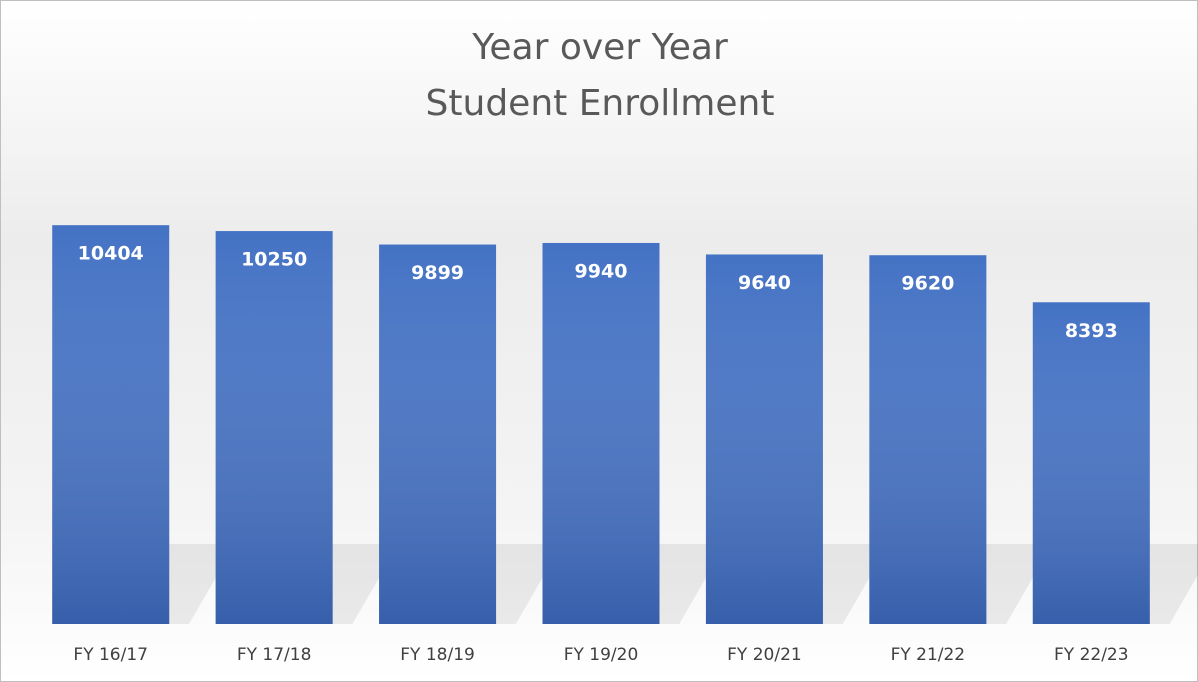 This screenshot has width=1198, height=682. What do you see at coordinates (927, 284) in the screenshot?
I see `data-label: 9620` at bounding box center [927, 284].